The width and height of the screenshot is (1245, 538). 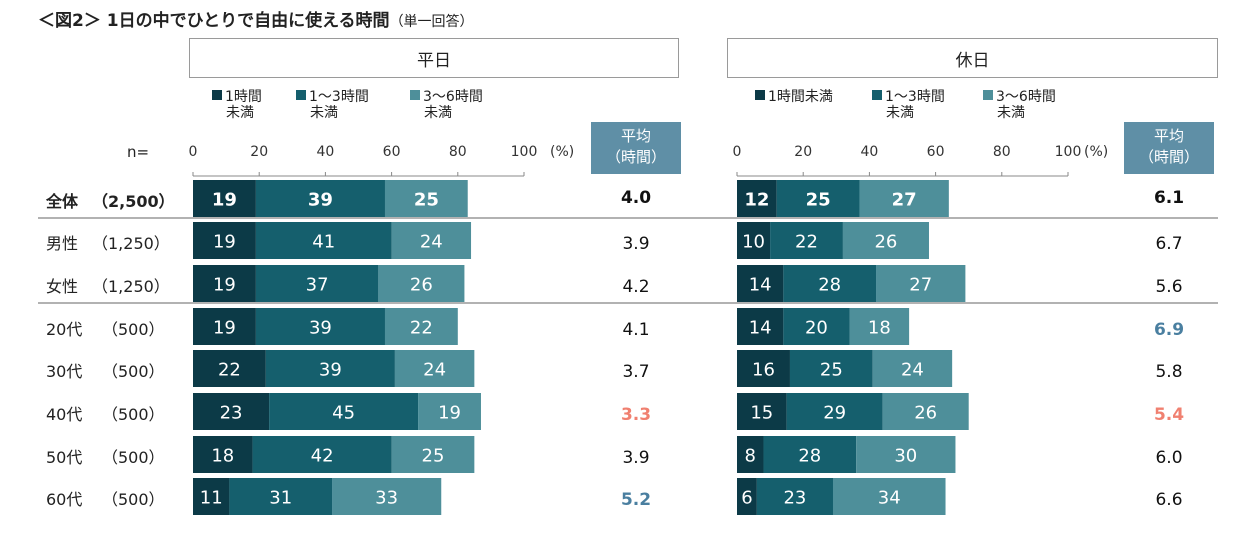 I want to click on row-label-category: 女性, so click(x=62, y=286).